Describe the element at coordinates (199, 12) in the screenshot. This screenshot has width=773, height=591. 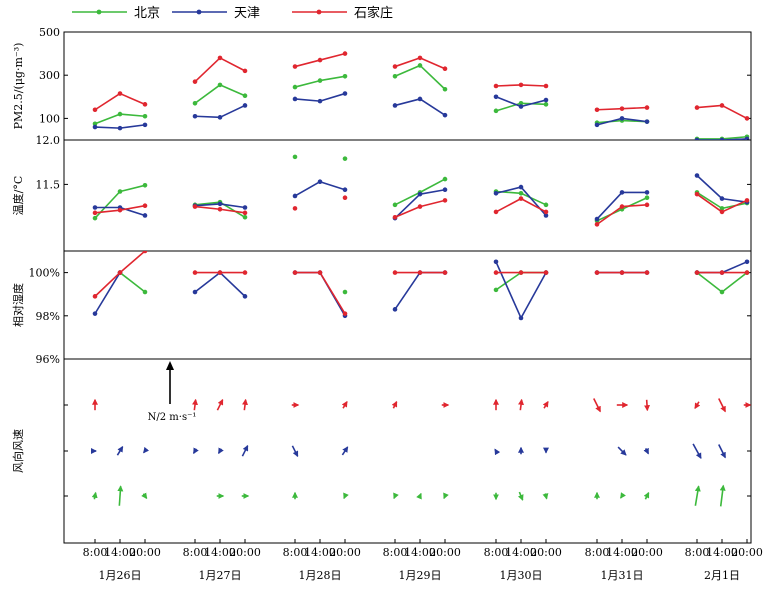
I see `legend-marker` at that location.